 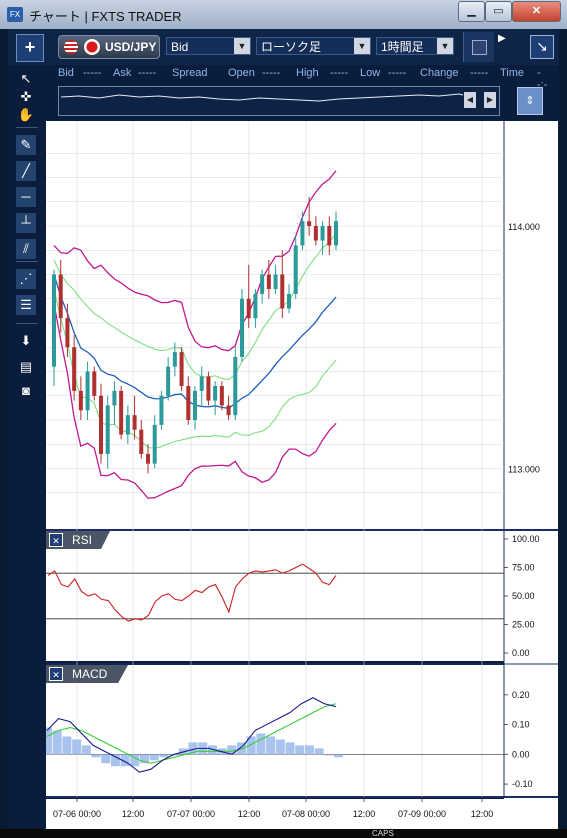 What do you see at coordinates (26, 305) in the screenshot?
I see `fibonacci-icon: ☰` at bounding box center [26, 305].